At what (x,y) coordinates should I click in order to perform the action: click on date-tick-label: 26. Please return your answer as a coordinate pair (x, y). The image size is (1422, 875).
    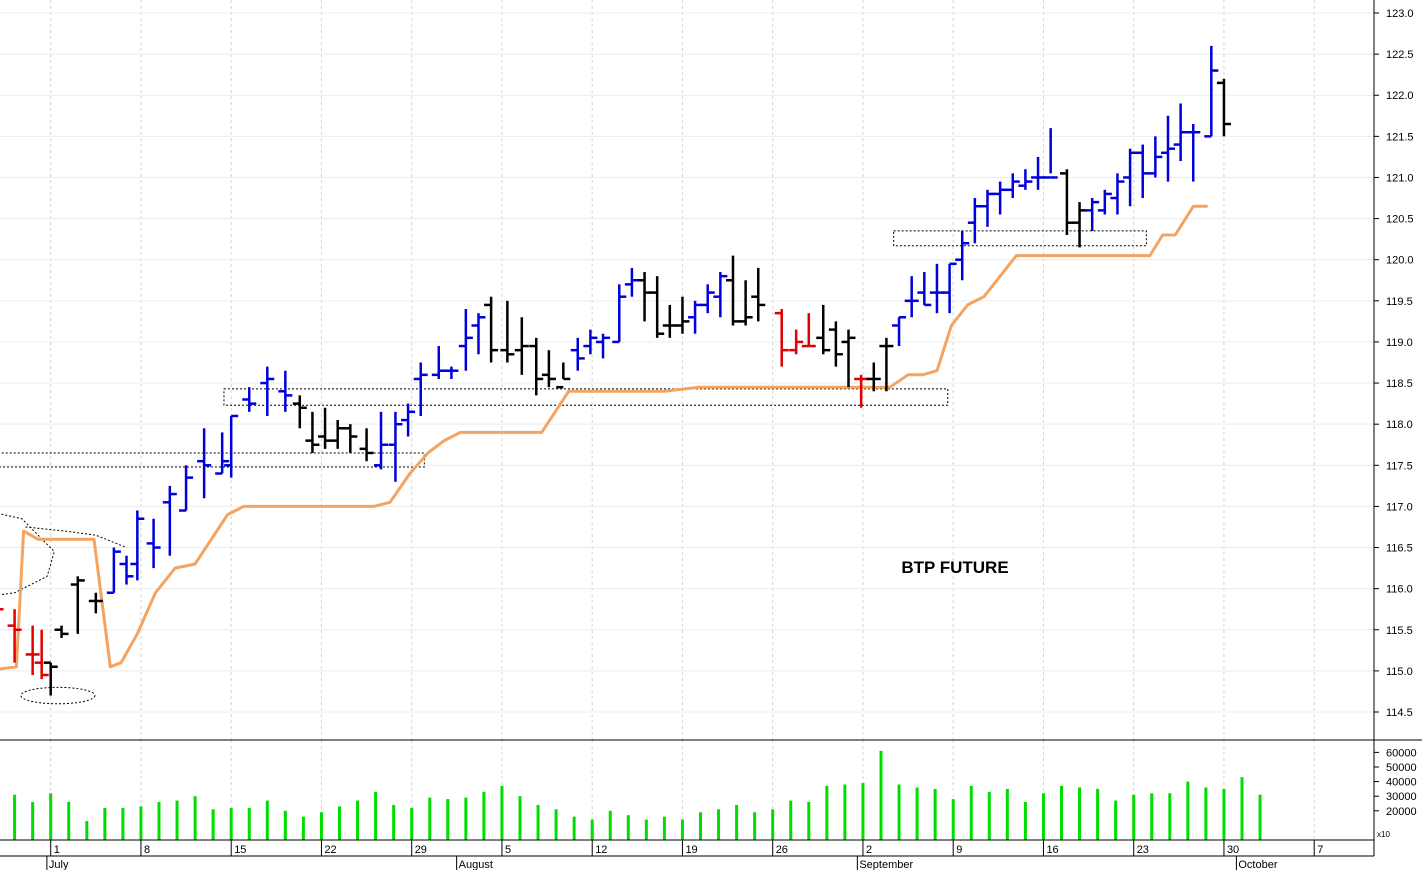
    Looking at the image, I should click on (782, 850).